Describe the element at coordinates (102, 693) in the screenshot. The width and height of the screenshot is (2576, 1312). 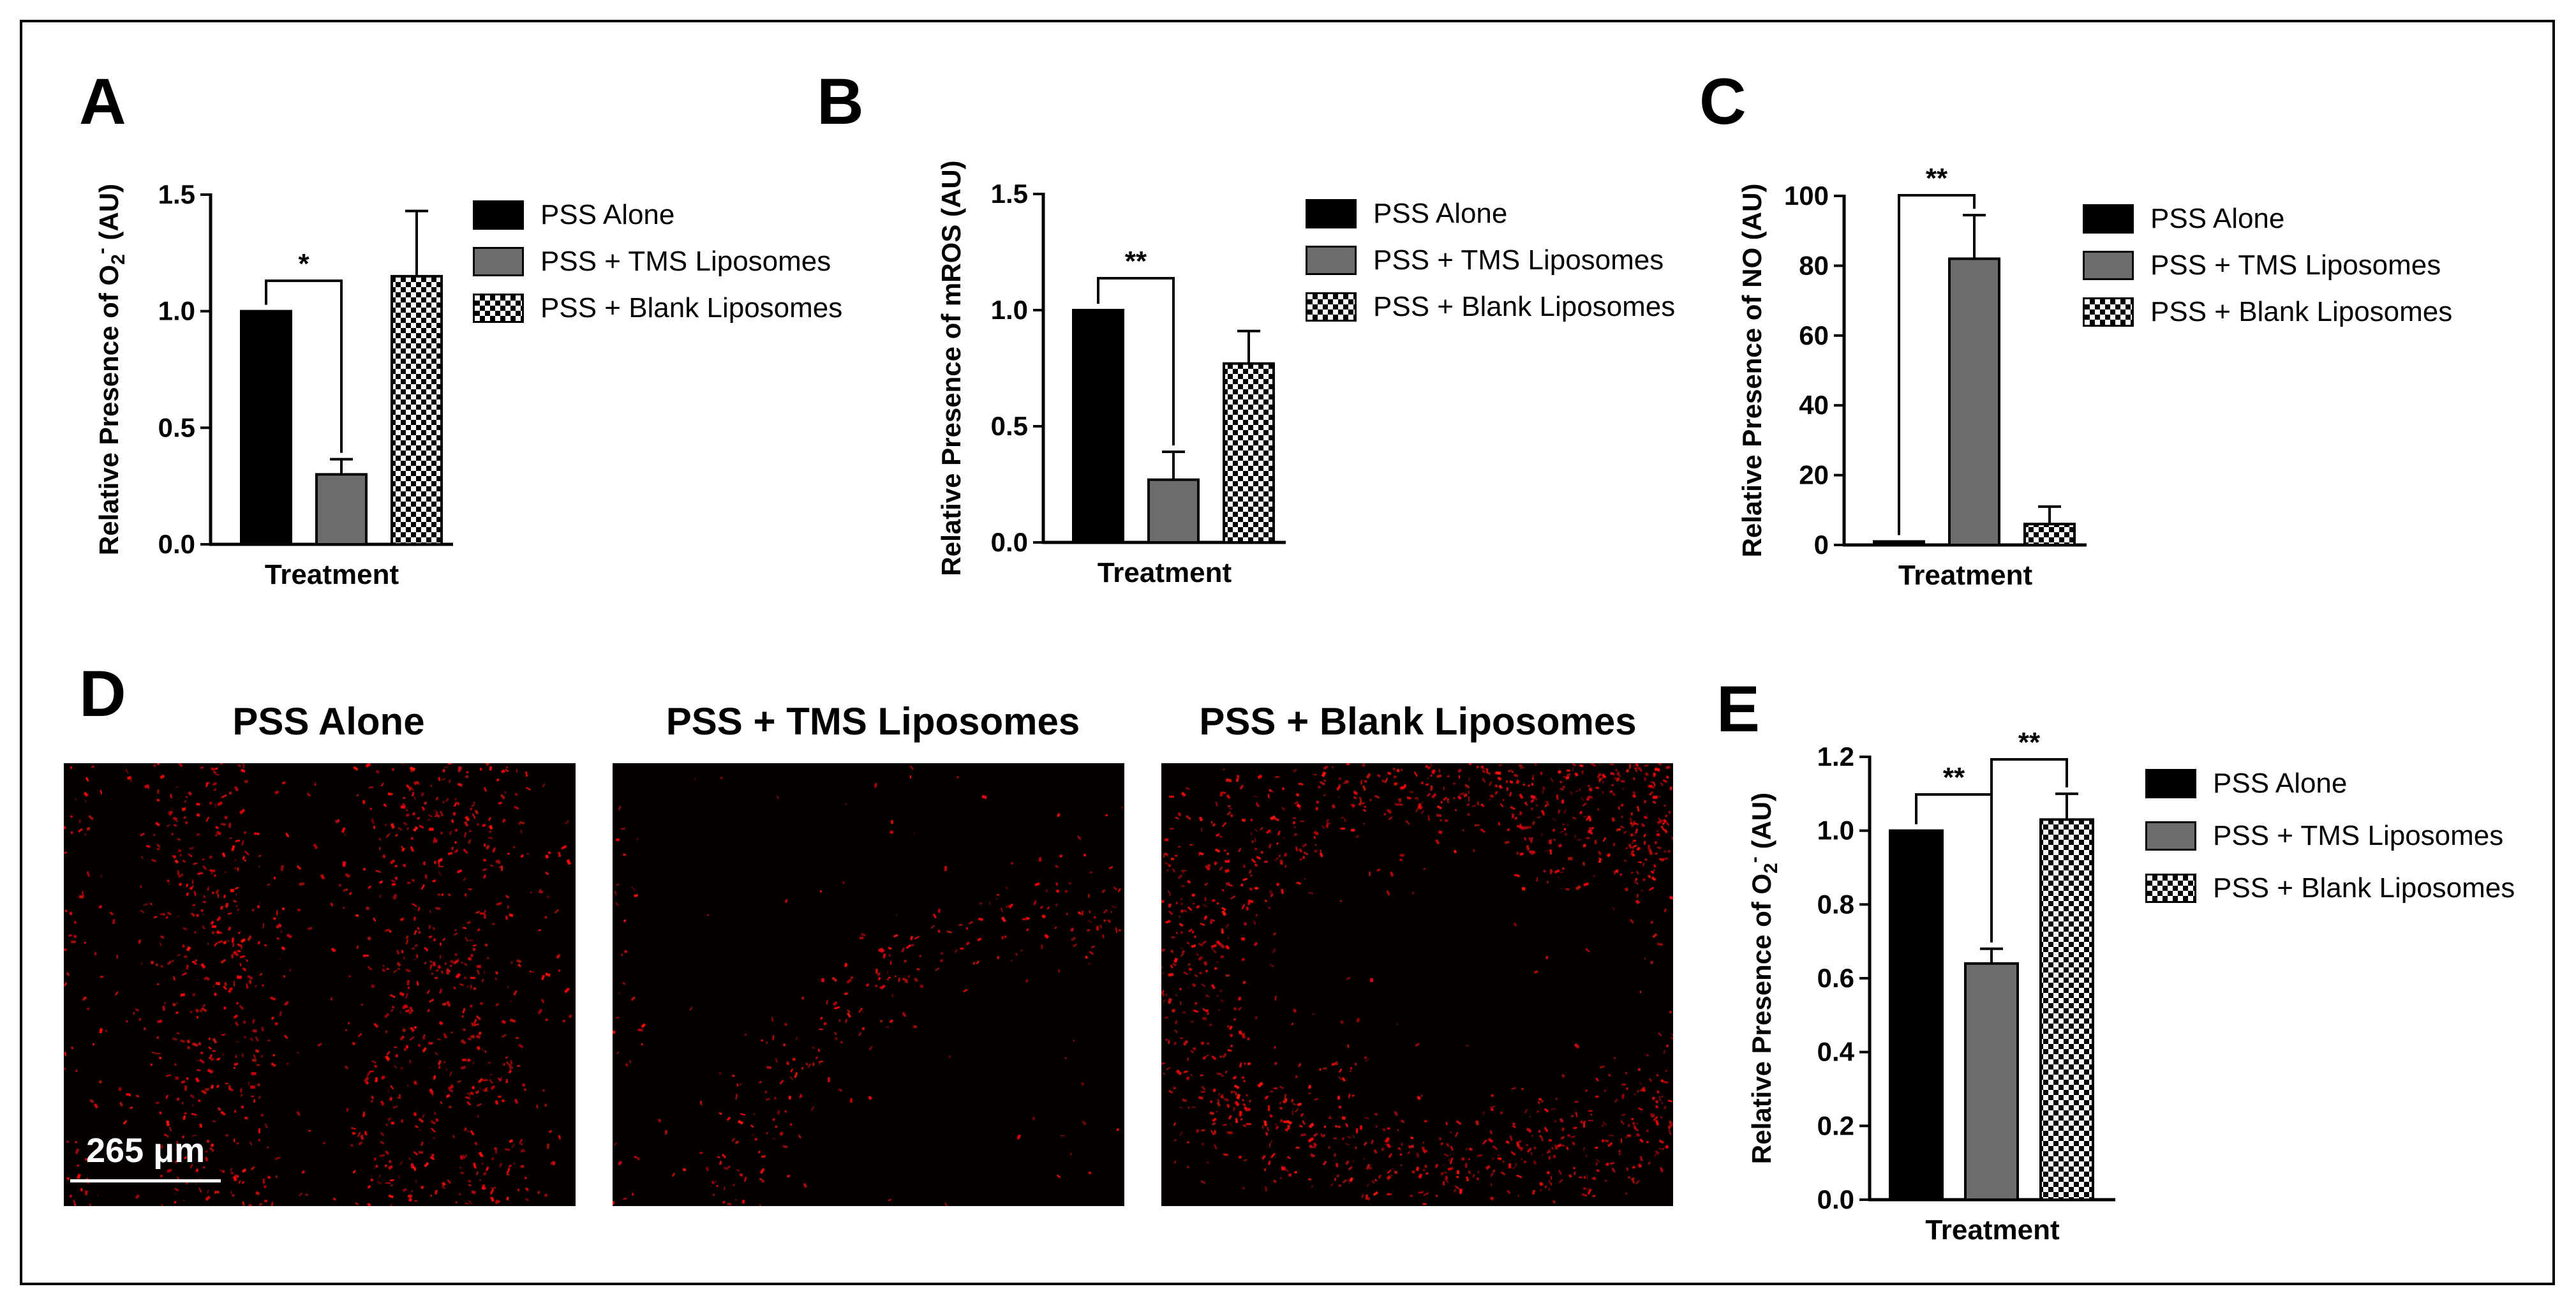
I see `panel-letter-d: D` at that location.